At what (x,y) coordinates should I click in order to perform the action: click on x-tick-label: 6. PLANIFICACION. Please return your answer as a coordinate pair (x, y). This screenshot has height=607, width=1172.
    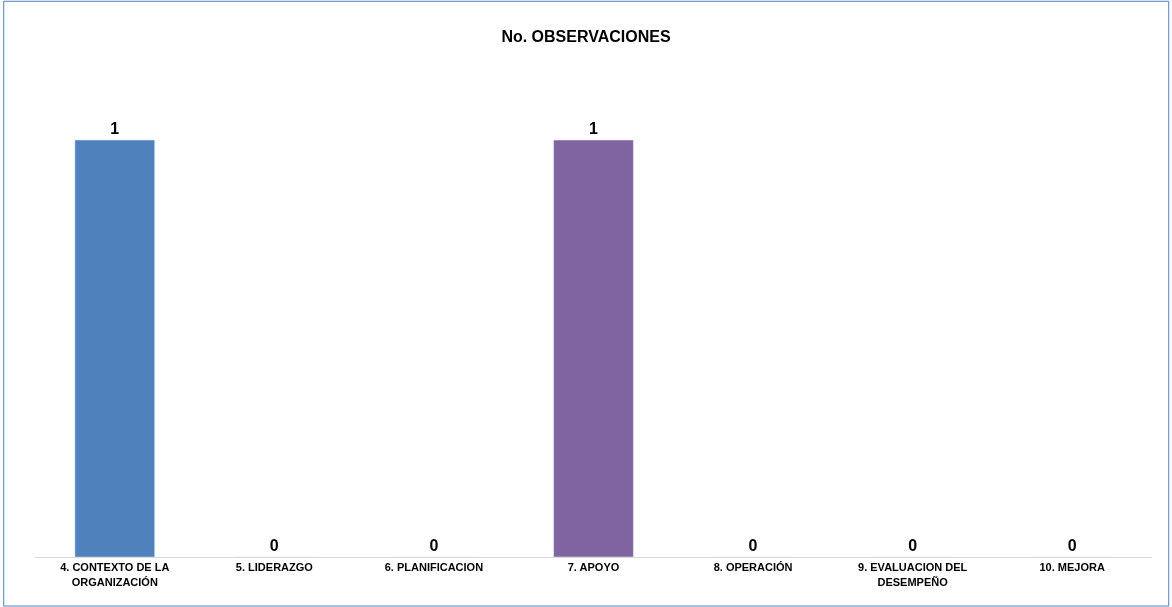
    Looking at the image, I should click on (434, 567).